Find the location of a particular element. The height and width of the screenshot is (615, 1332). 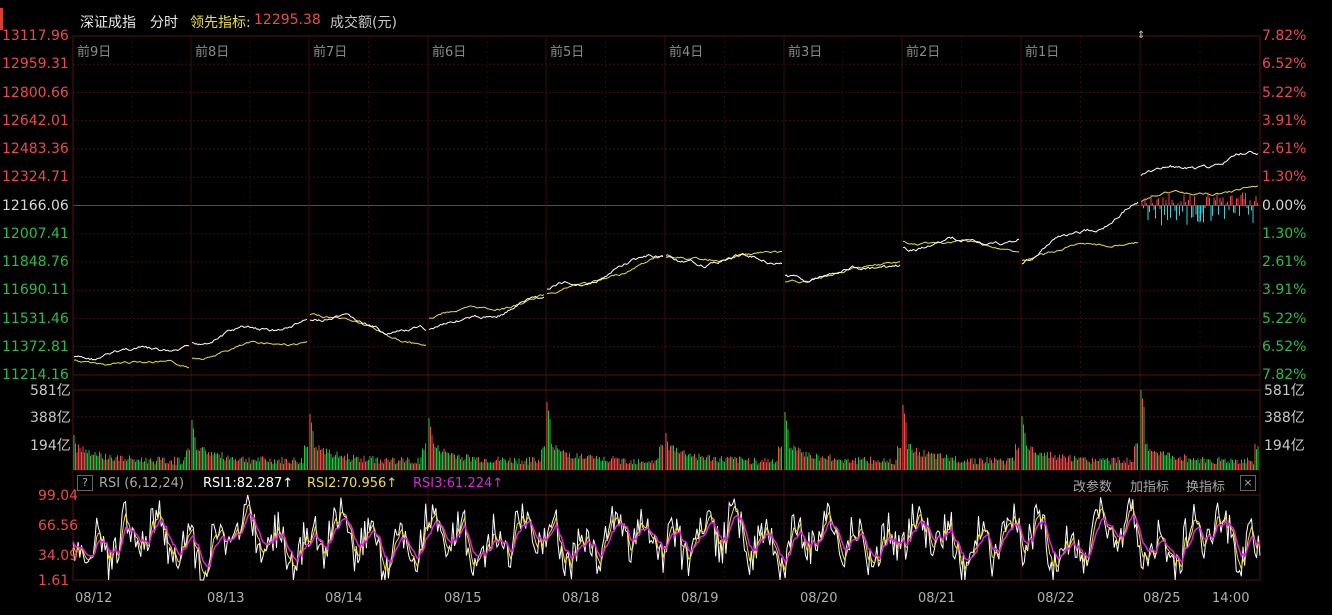

volume-tick-label: 388亿 is located at coordinates (50, 418).